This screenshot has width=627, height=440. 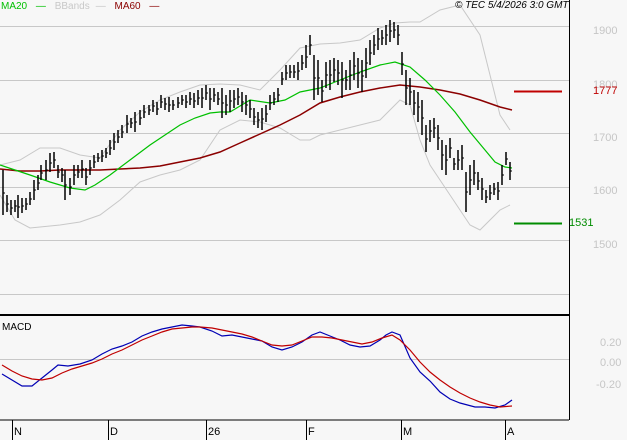 I want to click on x-label-2026: 26, so click(x=214, y=432).